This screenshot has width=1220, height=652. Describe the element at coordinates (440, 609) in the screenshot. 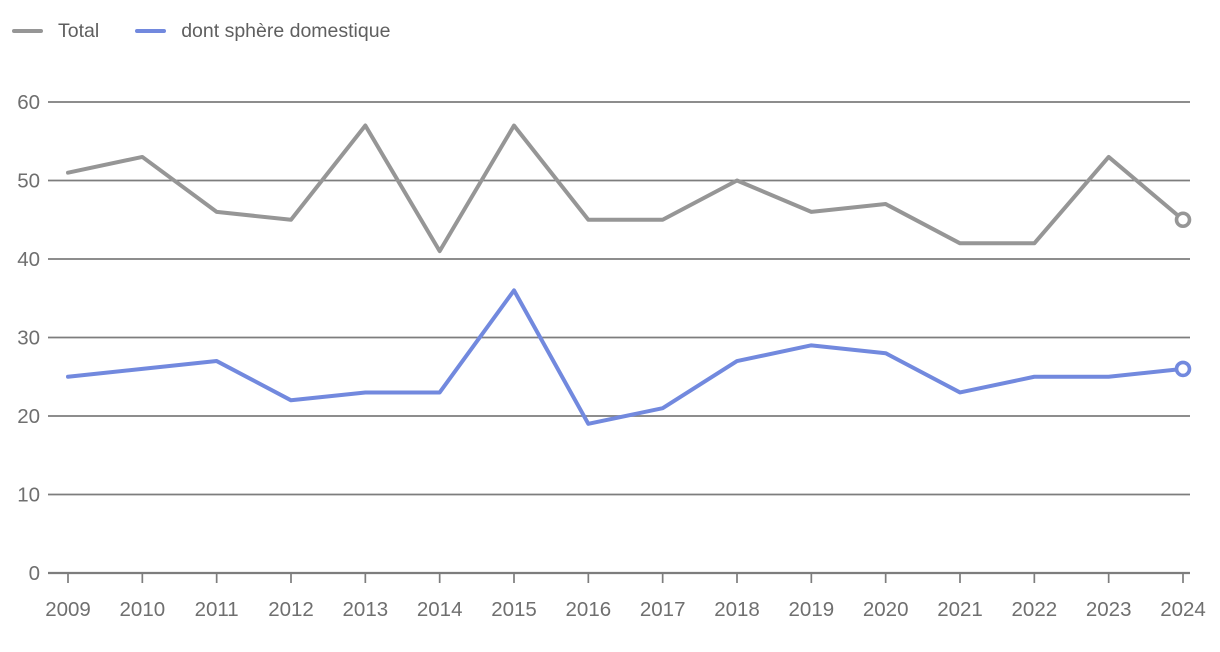

I see `x-tick-label: 2014` at that location.